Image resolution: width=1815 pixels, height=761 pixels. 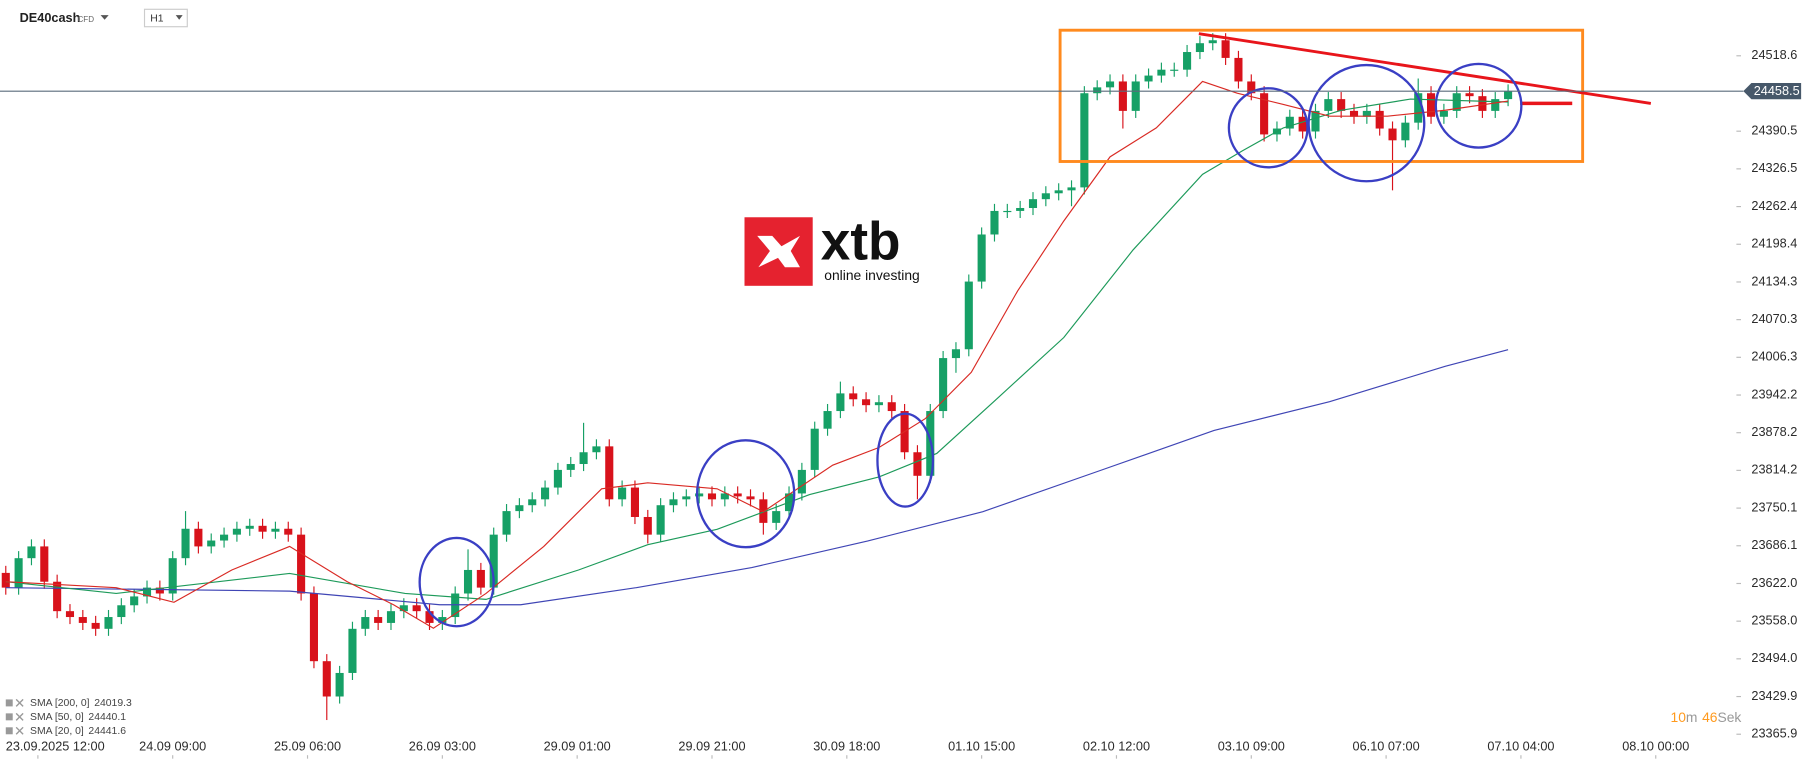 What do you see at coordinates (107, 717) in the screenshot?
I see `legend-value: 24440.1` at bounding box center [107, 717].